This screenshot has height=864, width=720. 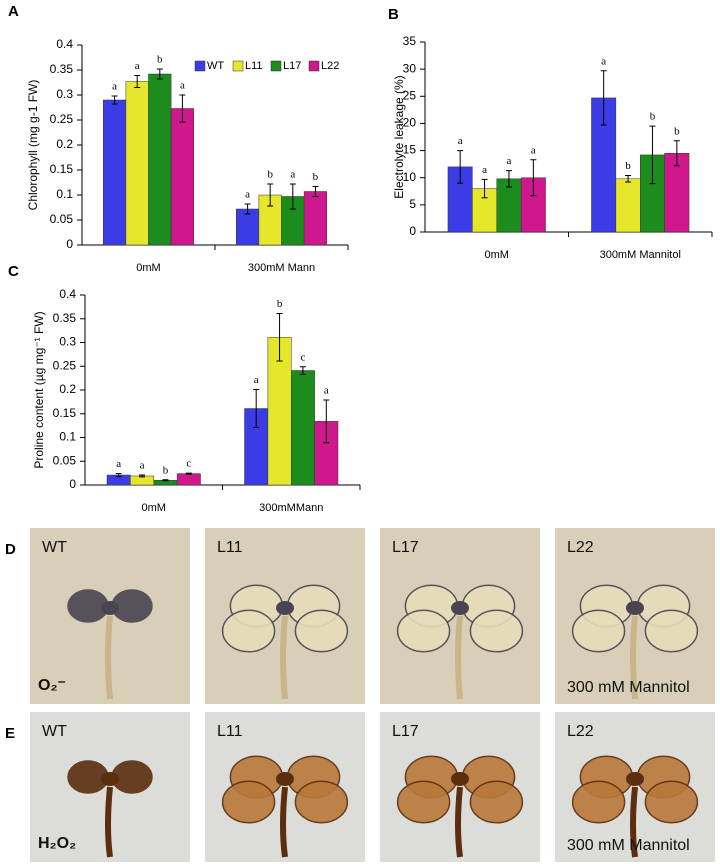 I want to click on panel-label: D, so click(x=10, y=549).